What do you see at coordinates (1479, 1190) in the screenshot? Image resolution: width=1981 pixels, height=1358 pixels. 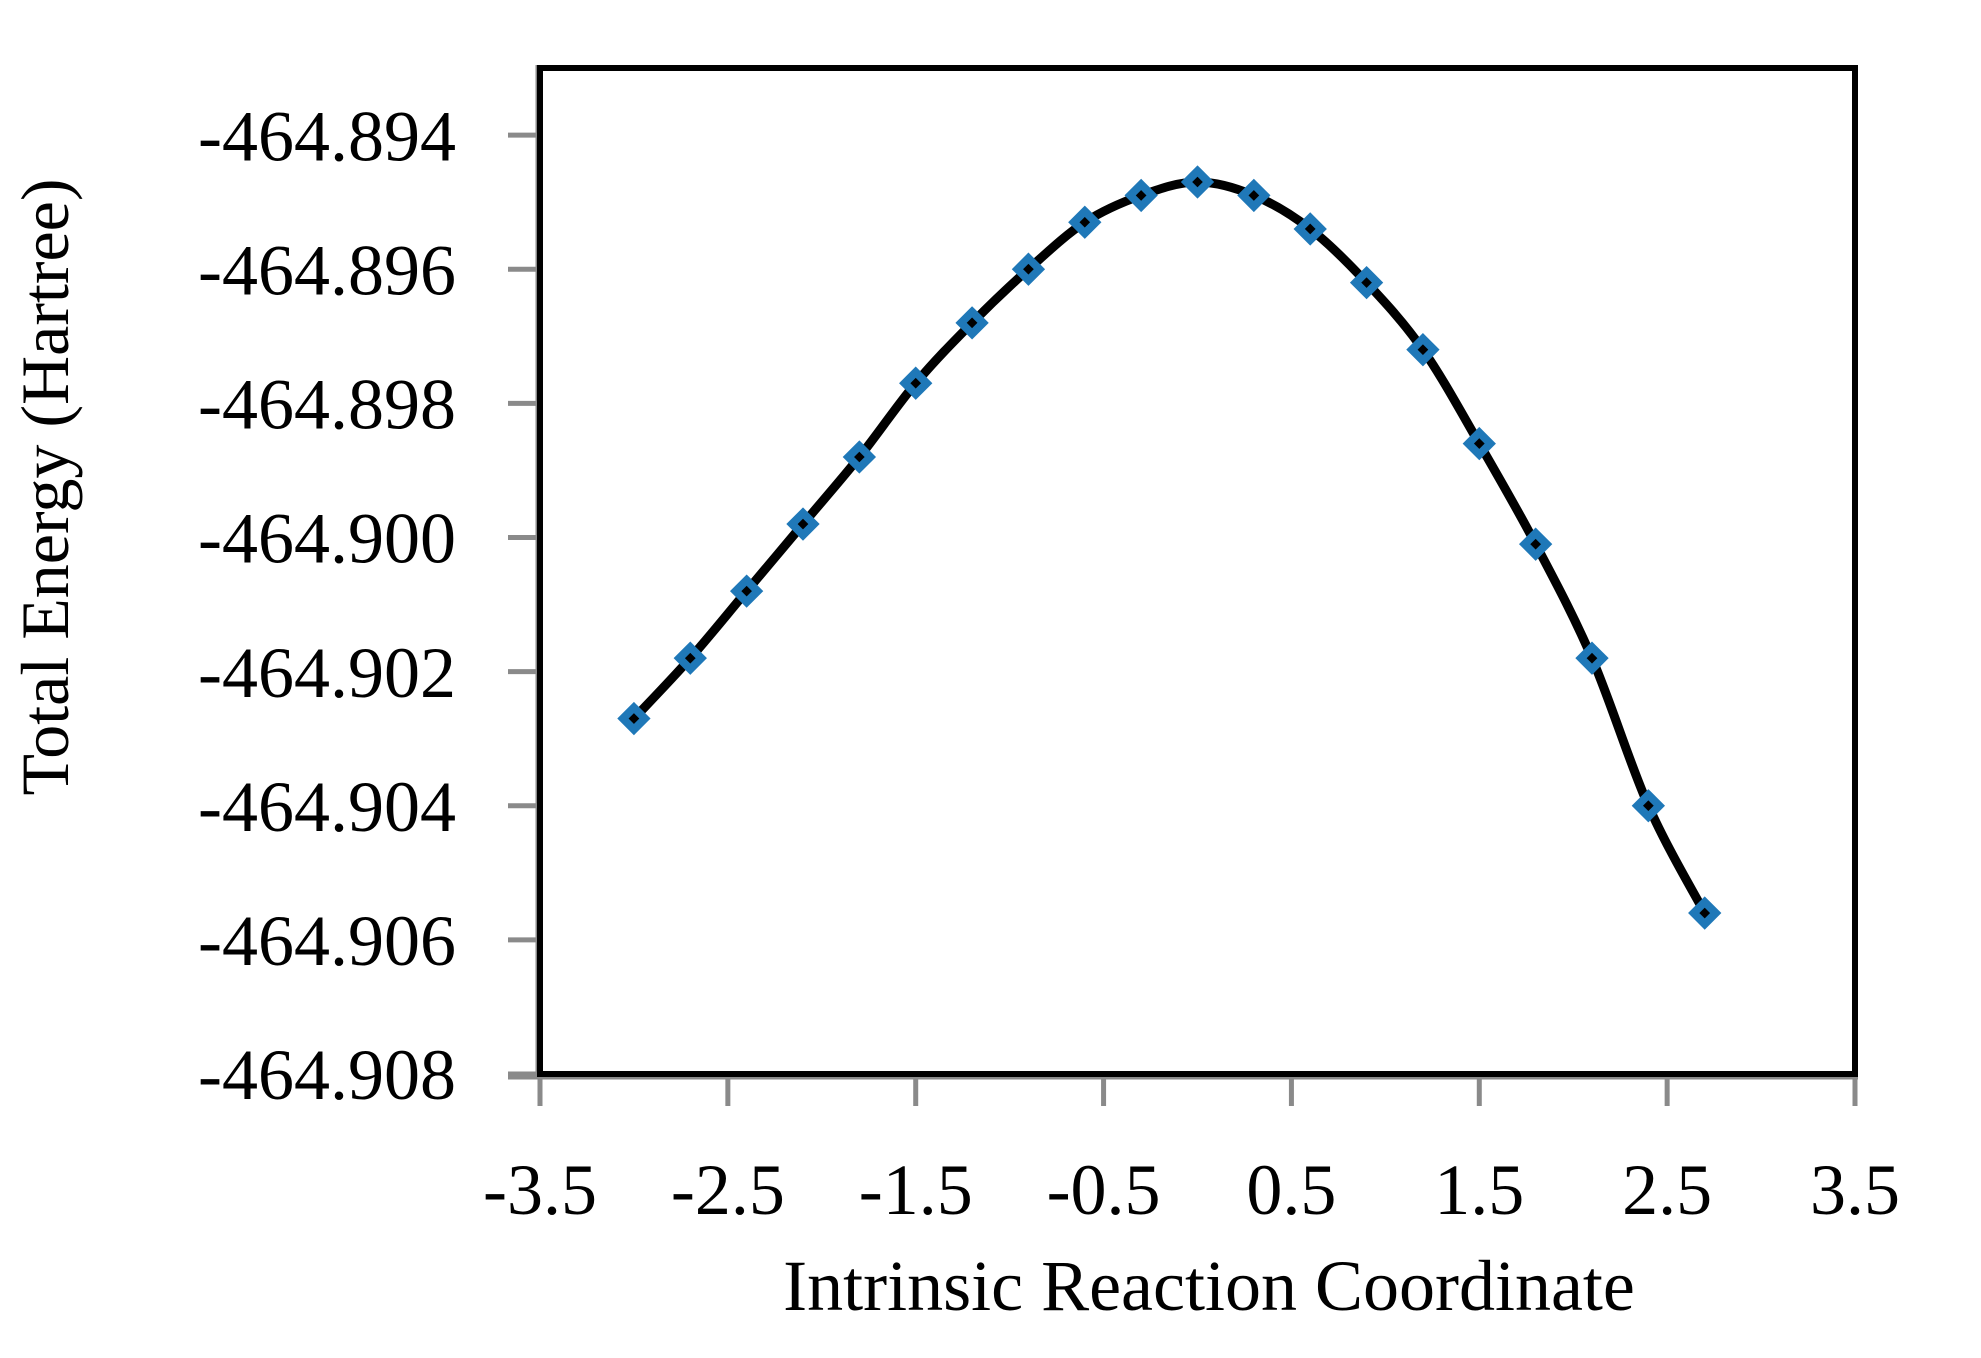 I see `x-tick-label: 1.5` at bounding box center [1479, 1190].